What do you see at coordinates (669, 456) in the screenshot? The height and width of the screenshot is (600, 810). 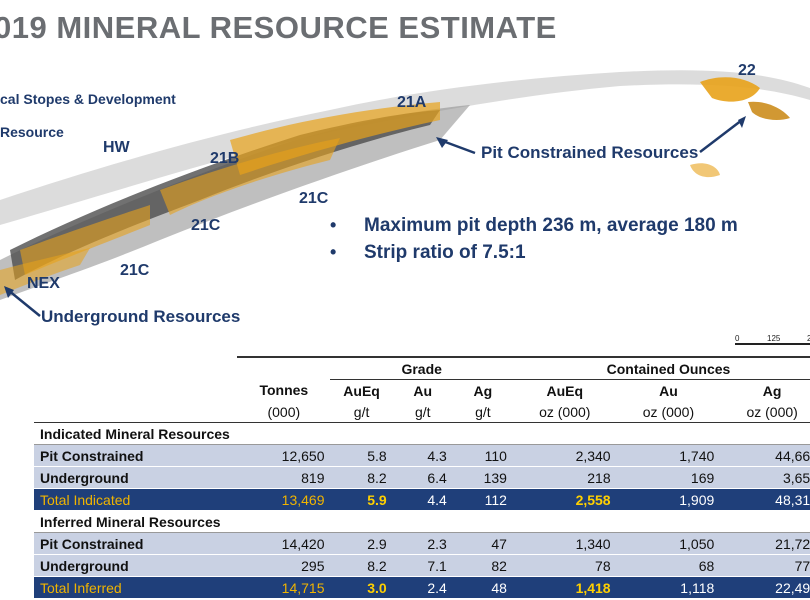 I see `table-cell: 1,740` at bounding box center [669, 456].